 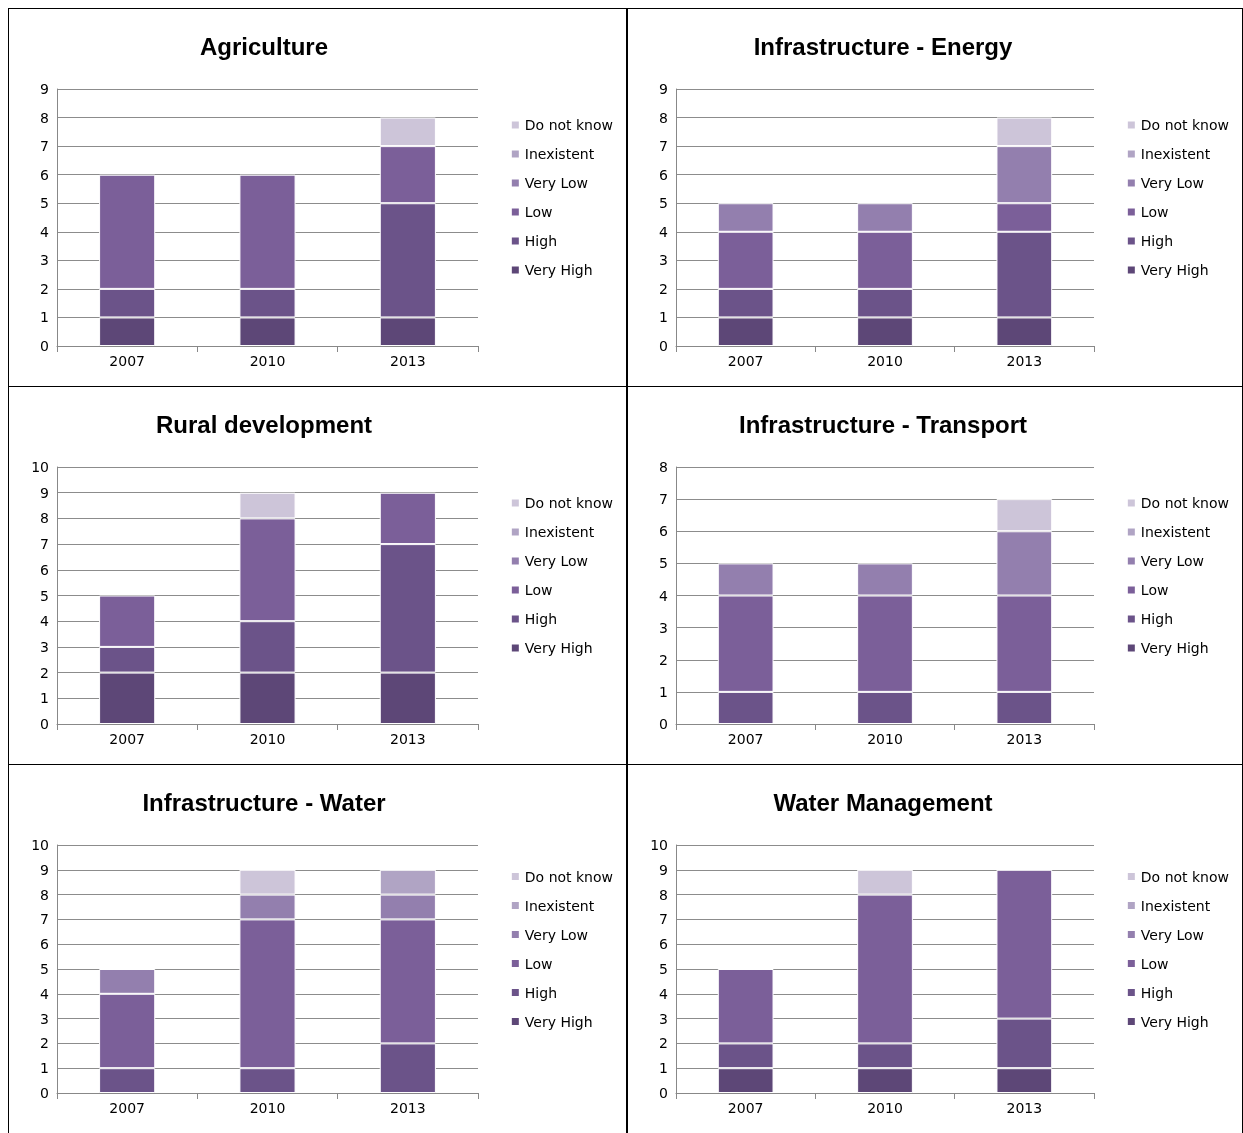 I want to click on chart-title: Water Management, so click(x=883, y=802).